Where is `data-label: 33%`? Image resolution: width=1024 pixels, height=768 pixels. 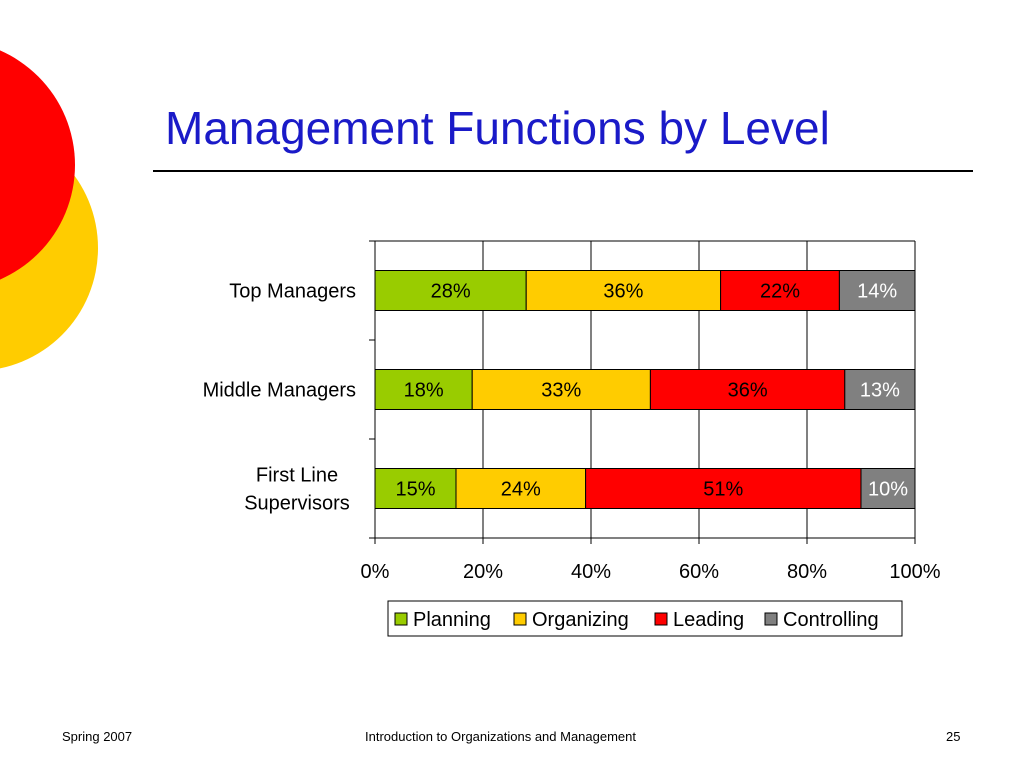
data-label: 33% is located at coordinates (561, 391).